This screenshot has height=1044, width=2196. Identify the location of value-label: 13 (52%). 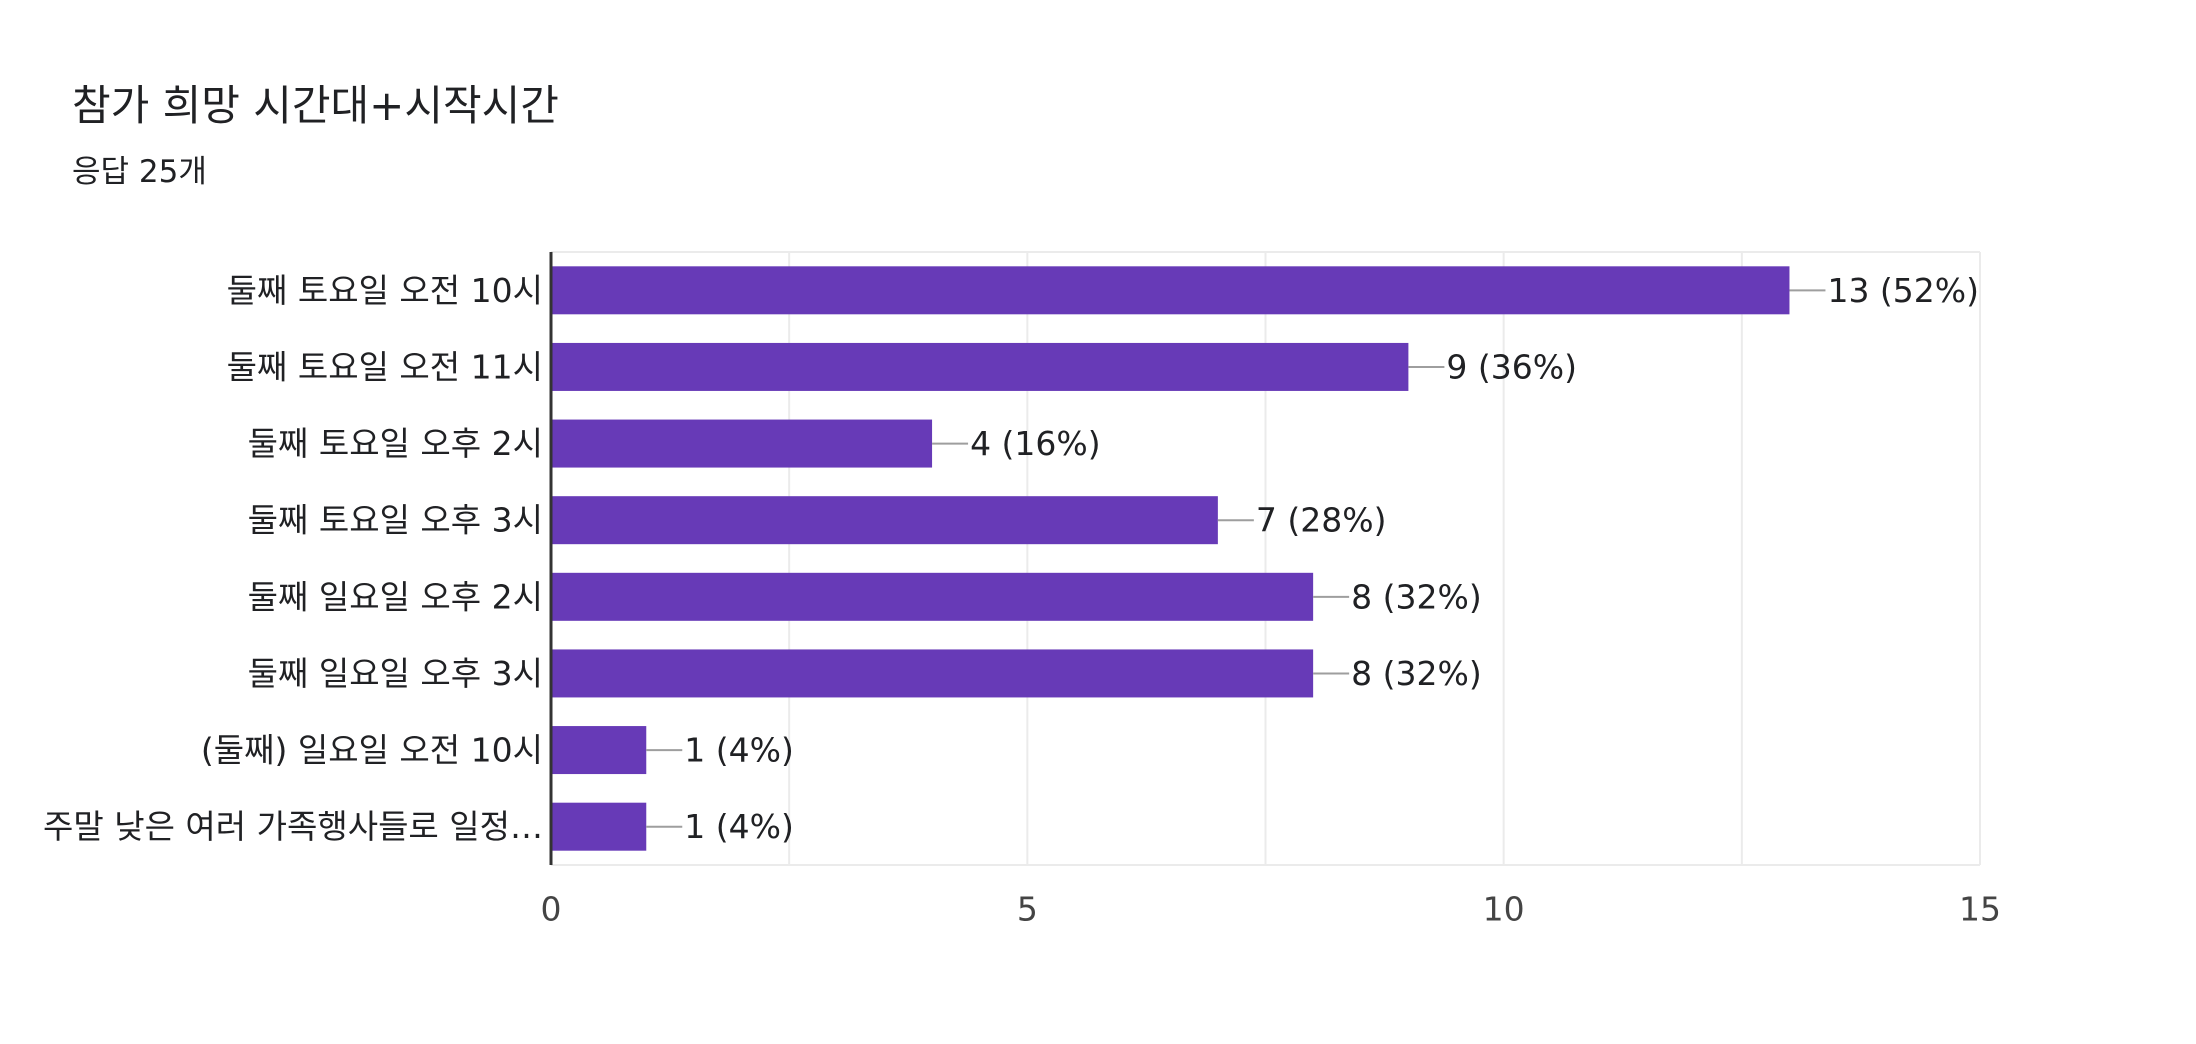
(1903, 290).